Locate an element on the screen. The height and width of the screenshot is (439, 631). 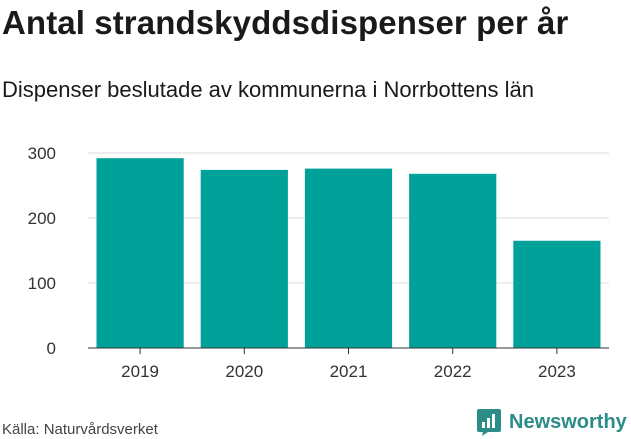
x-tick-label: 2022 is located at coordinates (453, 371).